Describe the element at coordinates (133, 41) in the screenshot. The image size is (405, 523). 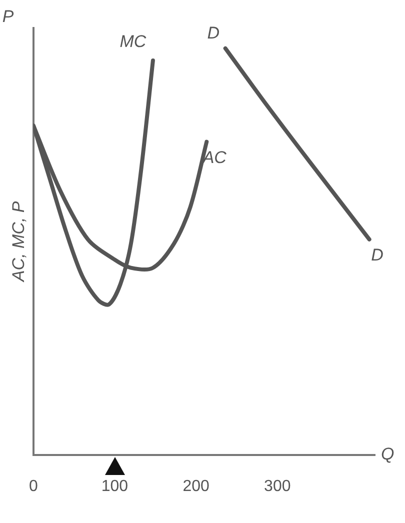
I see `series-label: MC` at that location.